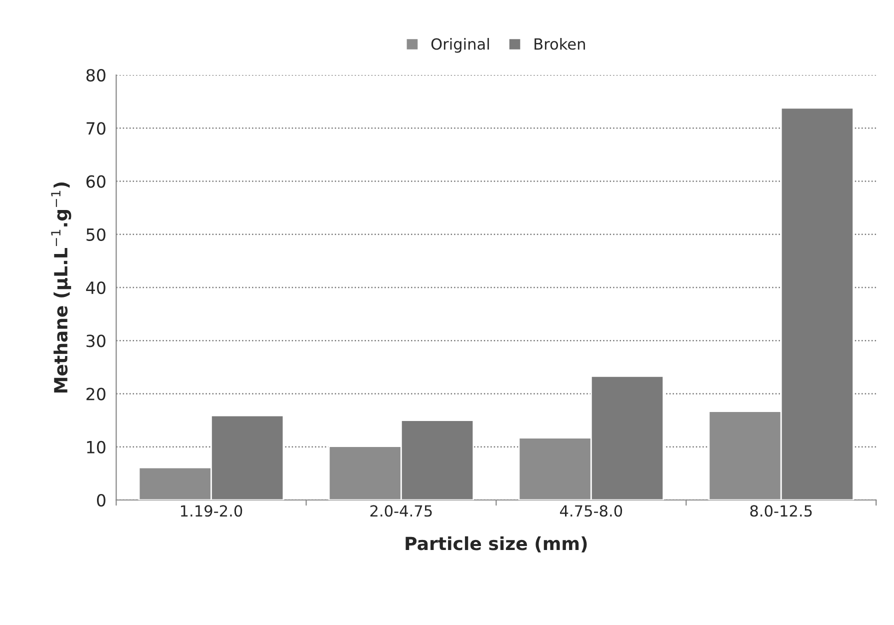 This screenshot has width=894, height=625. I want to click on y-tick-label: 20, so click(96, 394).